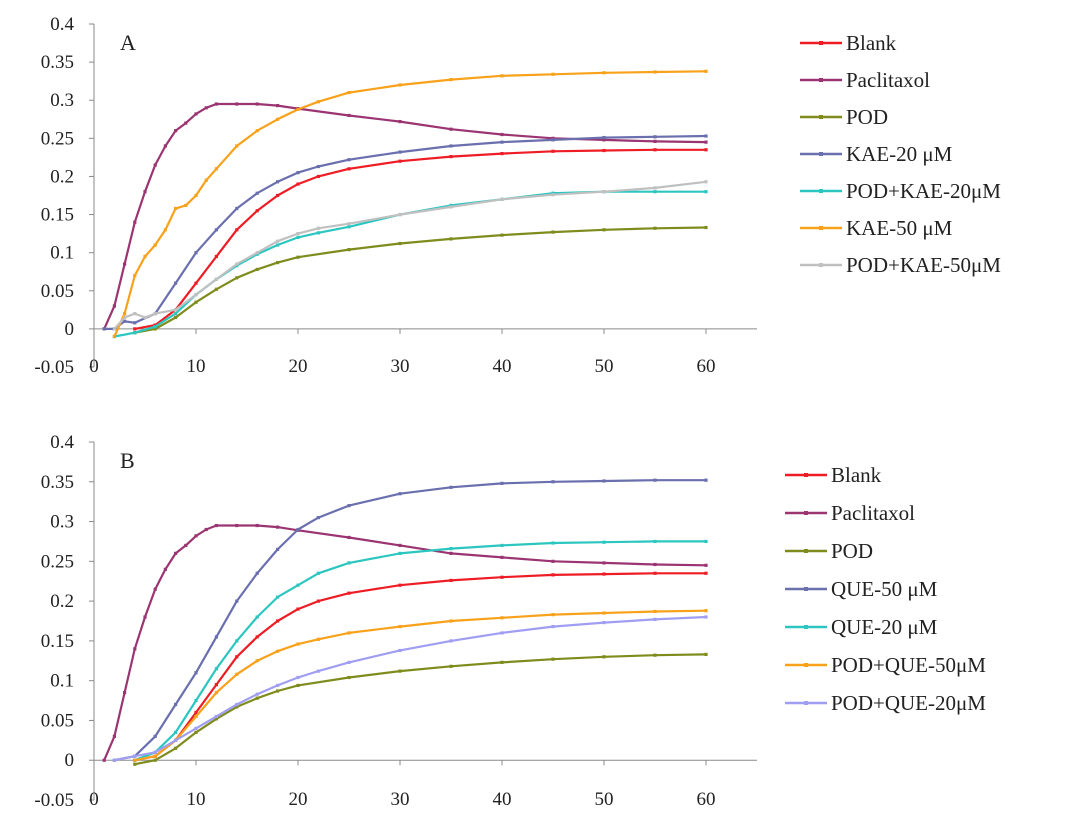  I want to click on y-tick-label: 0, so click(70, 760).